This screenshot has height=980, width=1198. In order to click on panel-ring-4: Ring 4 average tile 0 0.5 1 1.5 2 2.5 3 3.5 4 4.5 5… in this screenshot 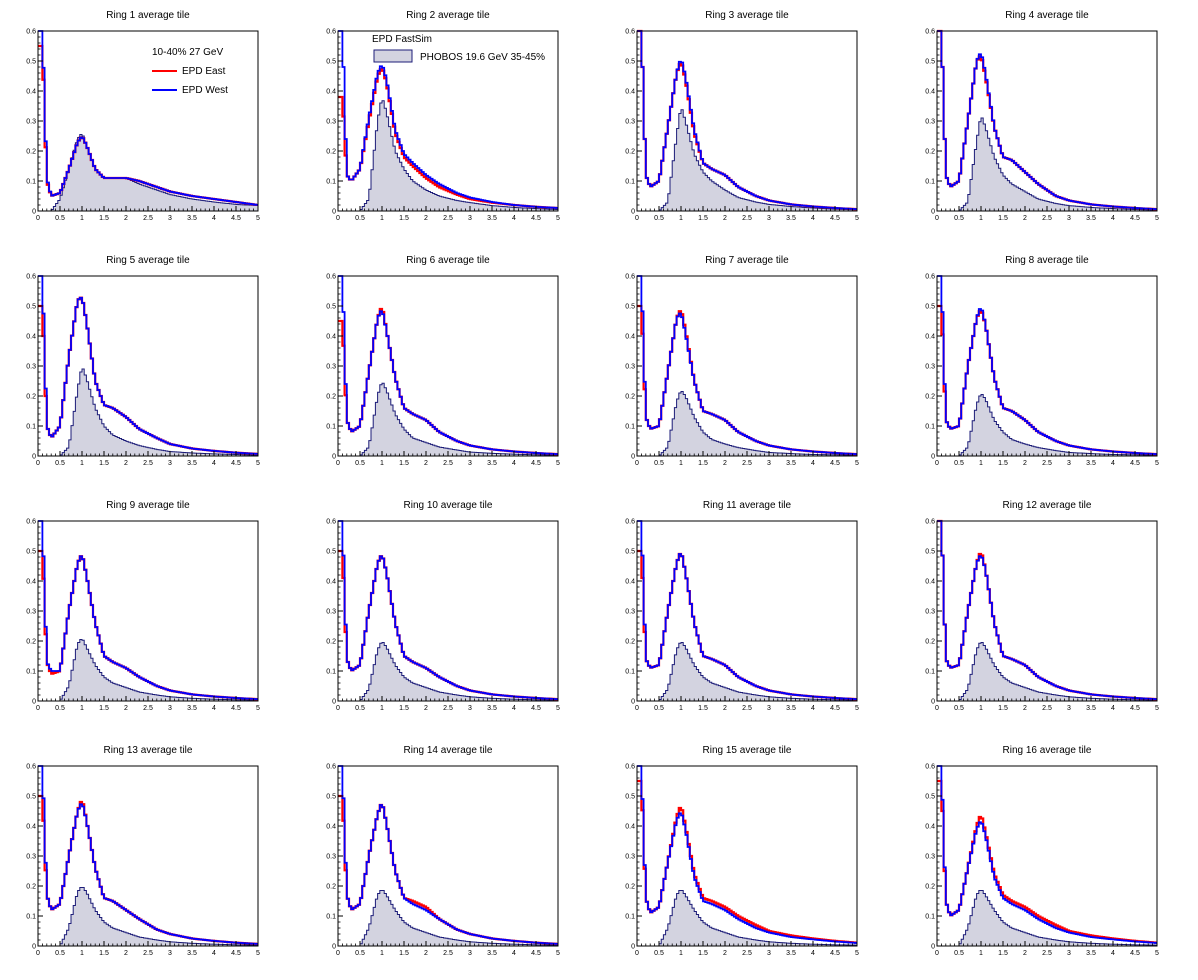, I will do `click(1042, 116)`.